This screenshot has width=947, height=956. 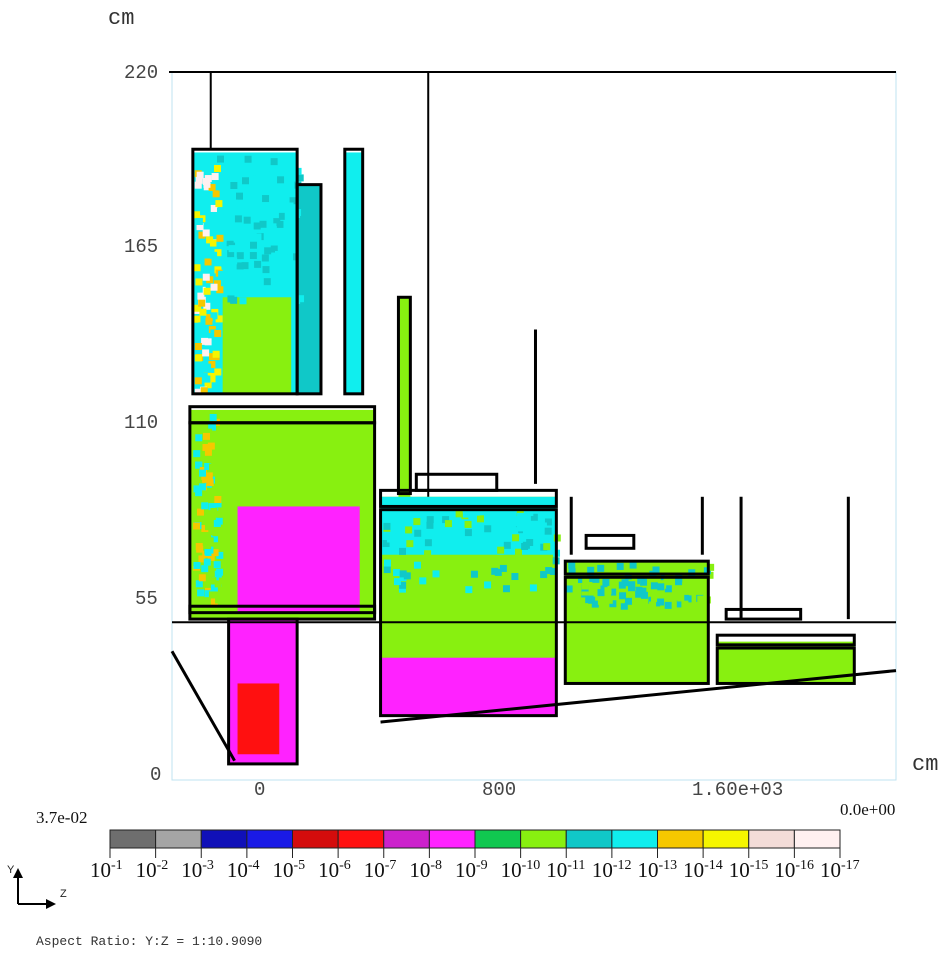 What do you see at coordinates (257, 345) in the screenshot?
I see `region-upper-left-block-core` at bounding box center [257, 345].